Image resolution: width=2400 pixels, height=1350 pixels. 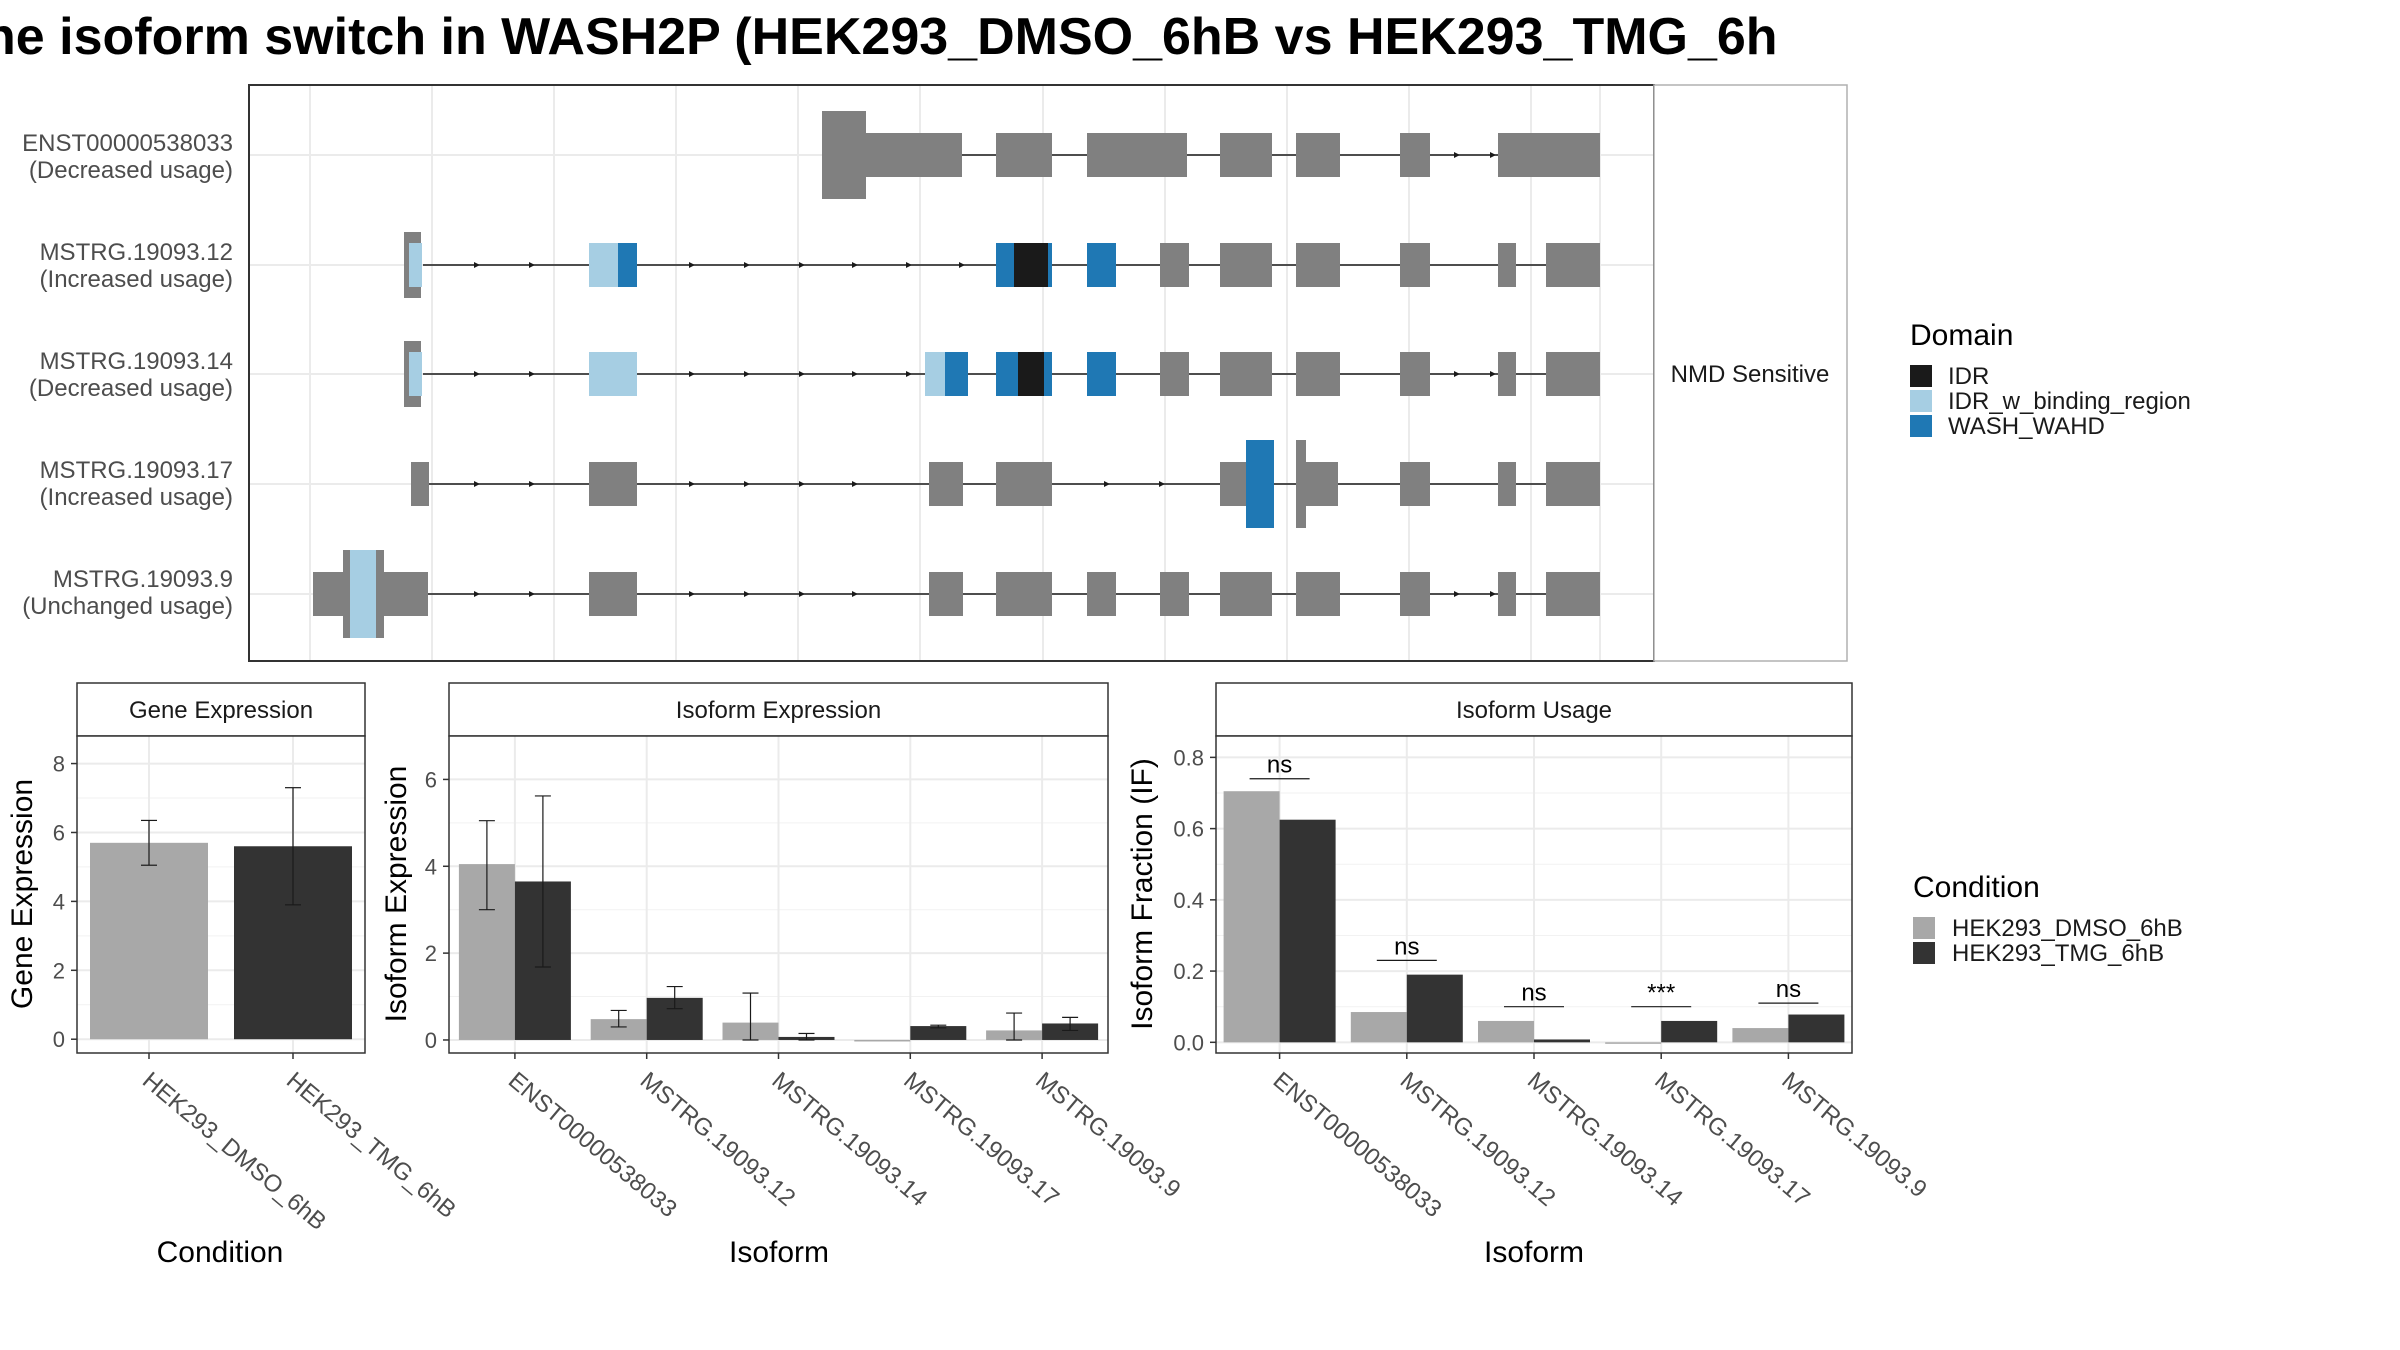 I want to click on y-tick-label: 0.4, so click(x=1188, y=900).